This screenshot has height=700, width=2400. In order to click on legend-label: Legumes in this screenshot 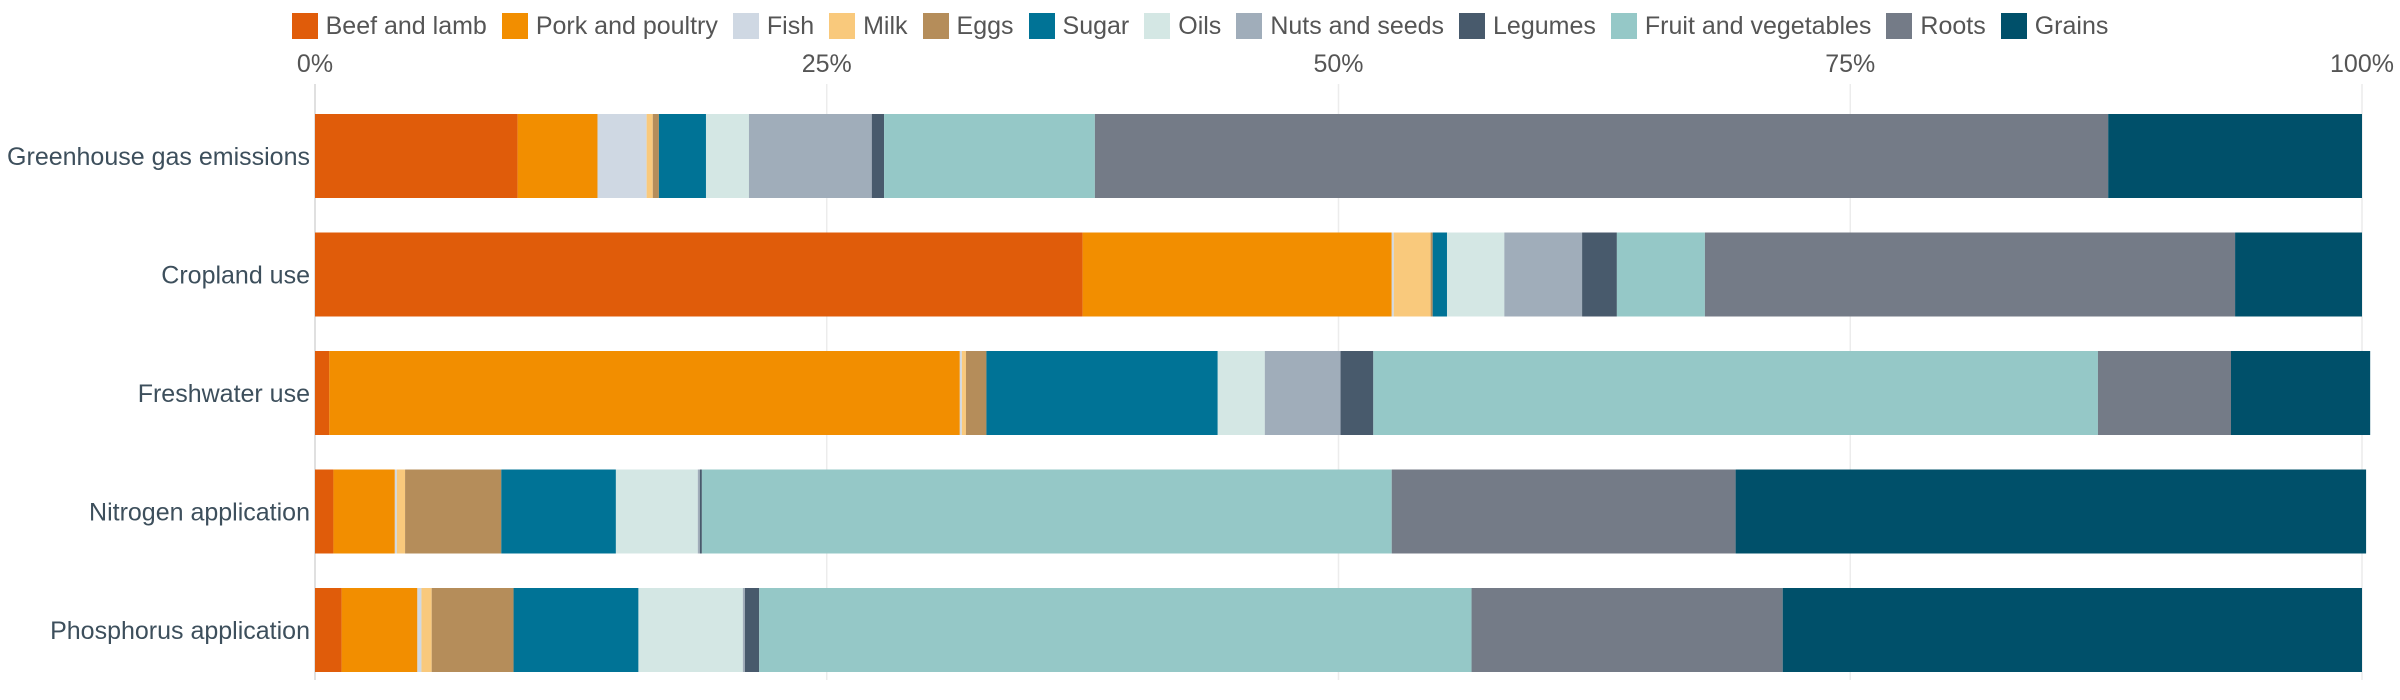, I will do `click(1544, 25)`.